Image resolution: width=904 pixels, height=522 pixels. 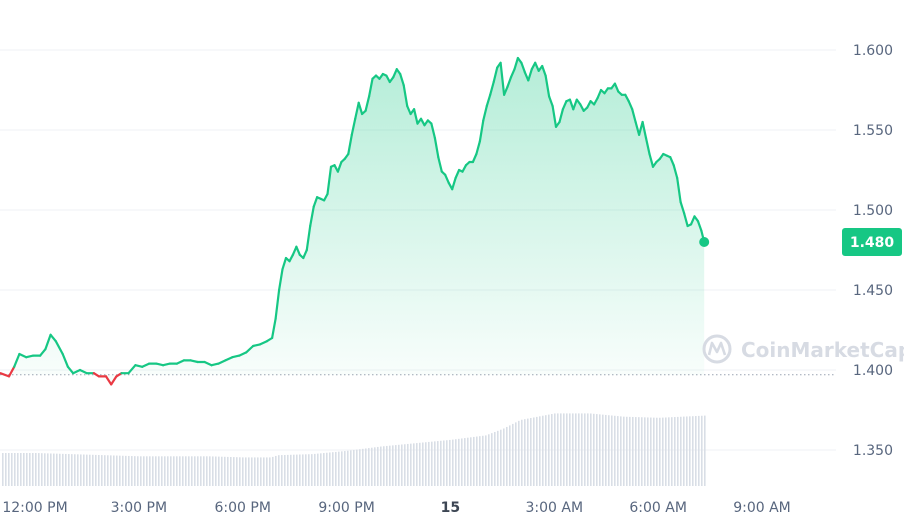 I want to click on y-tick-label-2: 1.450, so click(x=873, y=291).